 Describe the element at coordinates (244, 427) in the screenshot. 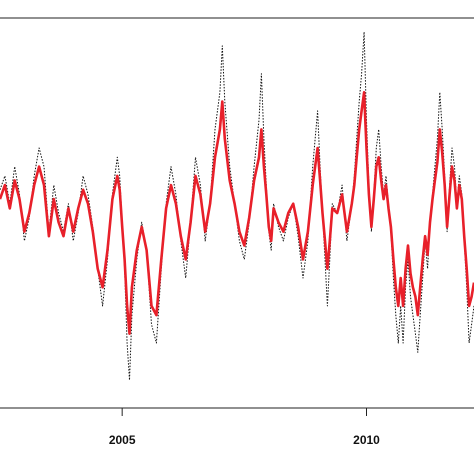

I see `x-axis: 2005 2010` at that location.